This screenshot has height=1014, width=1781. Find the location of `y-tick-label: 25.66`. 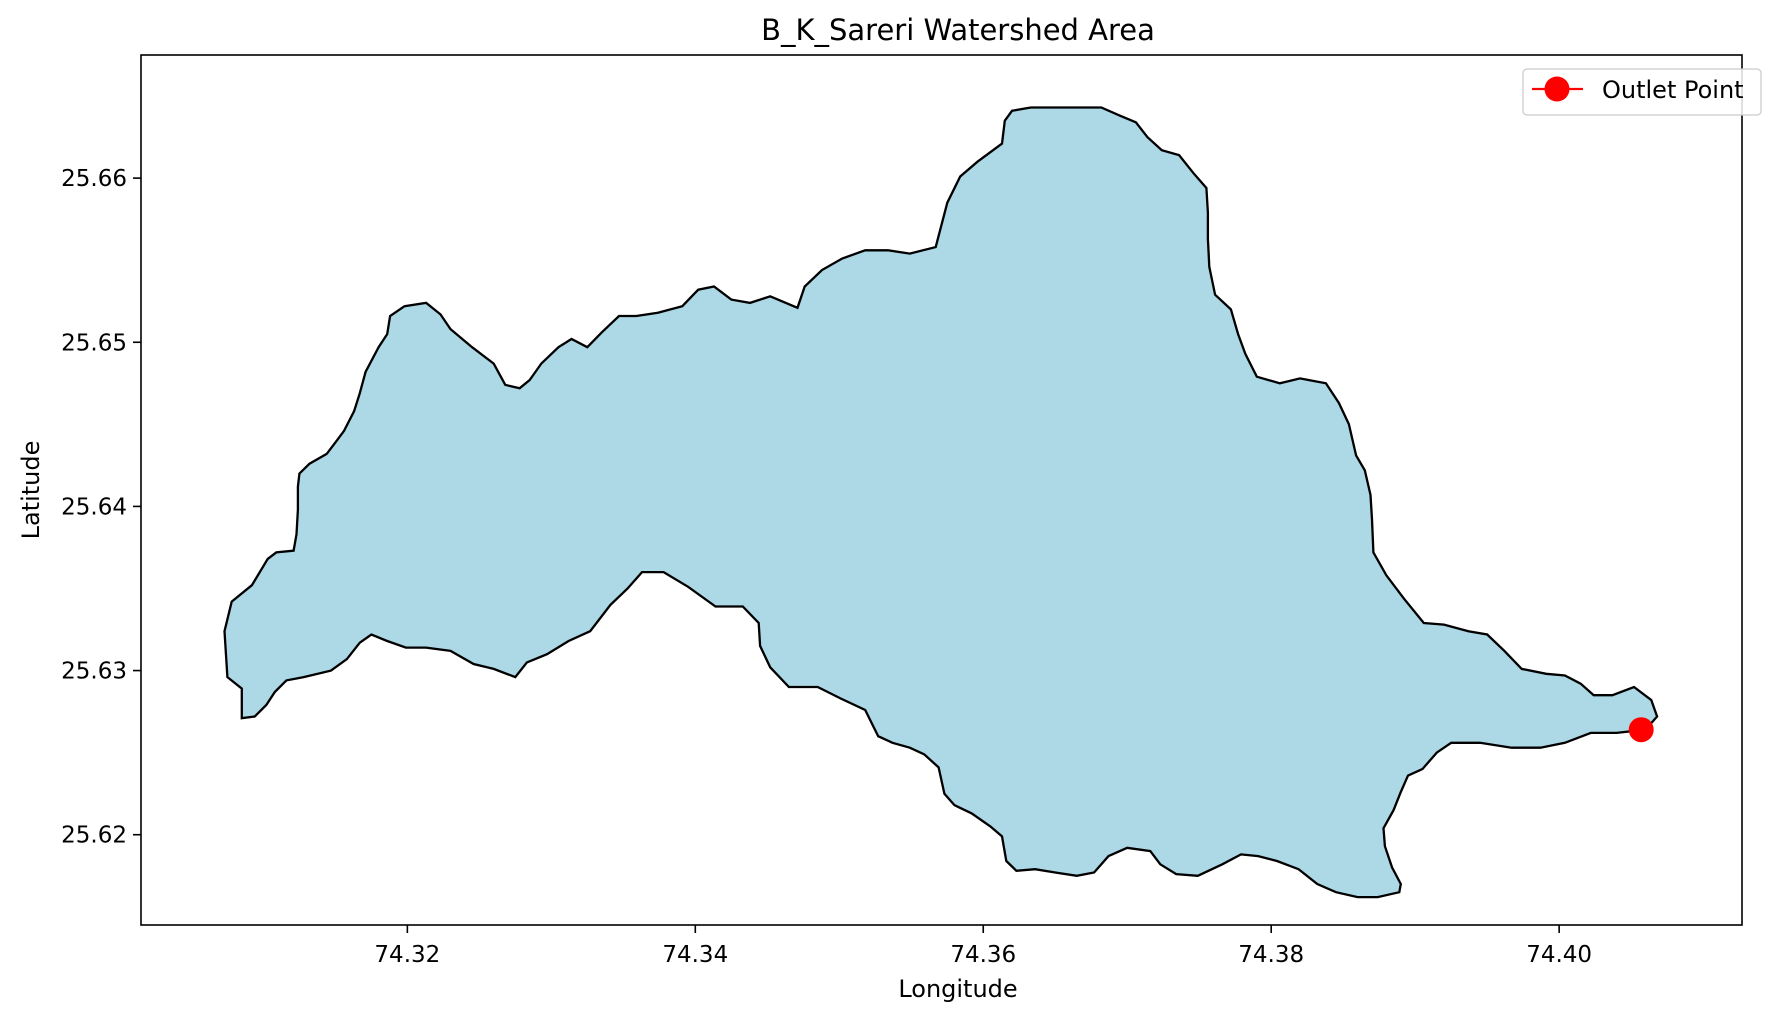

y-tick-label: 25.66 is located at coordinates (94, 179).